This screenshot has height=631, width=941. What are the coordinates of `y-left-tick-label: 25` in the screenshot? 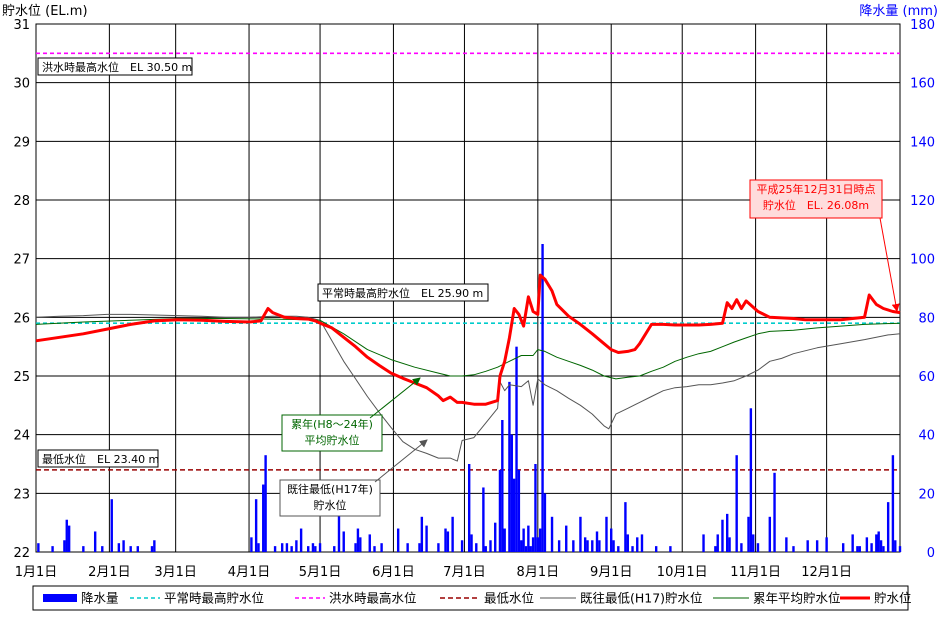 It's located at (21, 377).